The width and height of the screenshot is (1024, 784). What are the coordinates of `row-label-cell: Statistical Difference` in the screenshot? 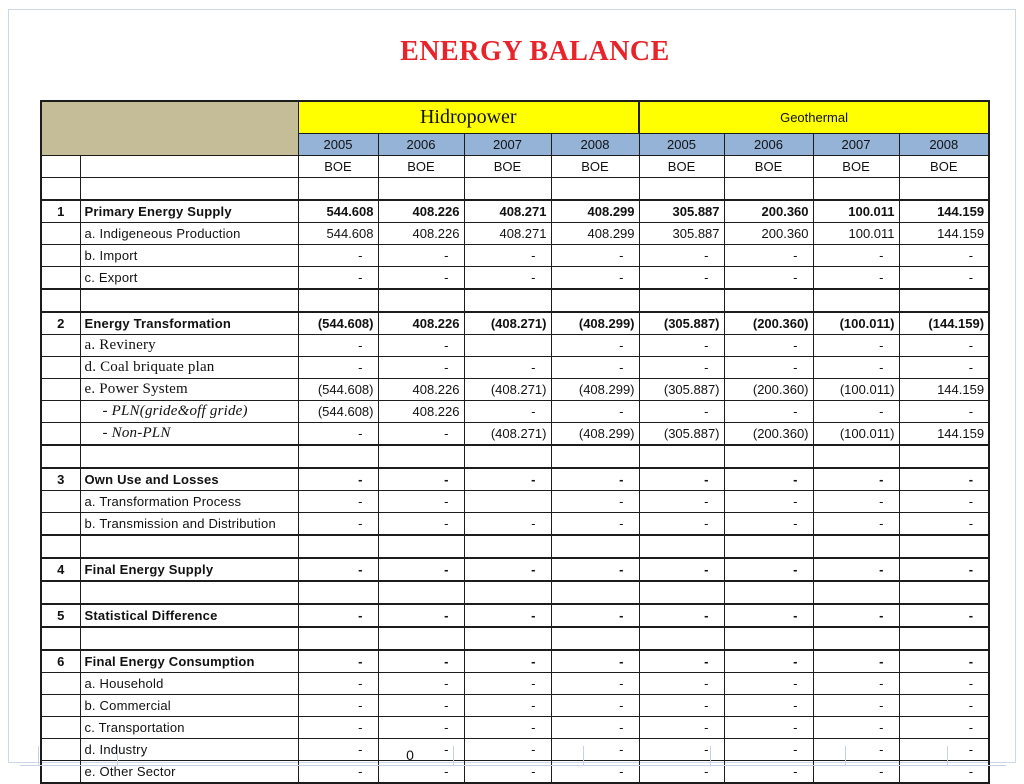 It's located at (189, 615).